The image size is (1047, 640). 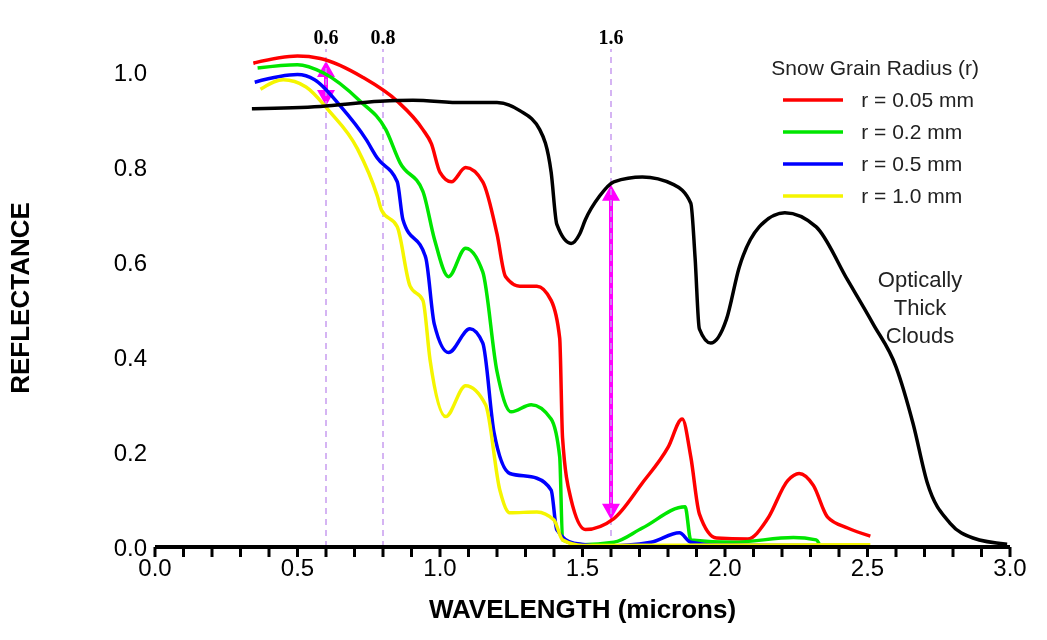 I want to click on ref-line-label: 1.6, so click(x=611, y=37).